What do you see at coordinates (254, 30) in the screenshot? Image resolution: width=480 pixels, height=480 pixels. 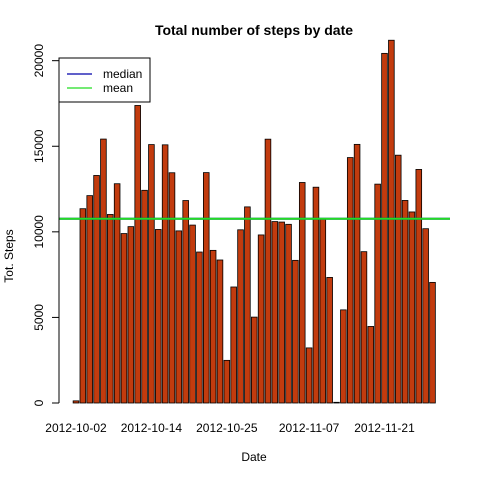 I see `chart-title: Total number of steps by date` at bounding box center [254, 30].